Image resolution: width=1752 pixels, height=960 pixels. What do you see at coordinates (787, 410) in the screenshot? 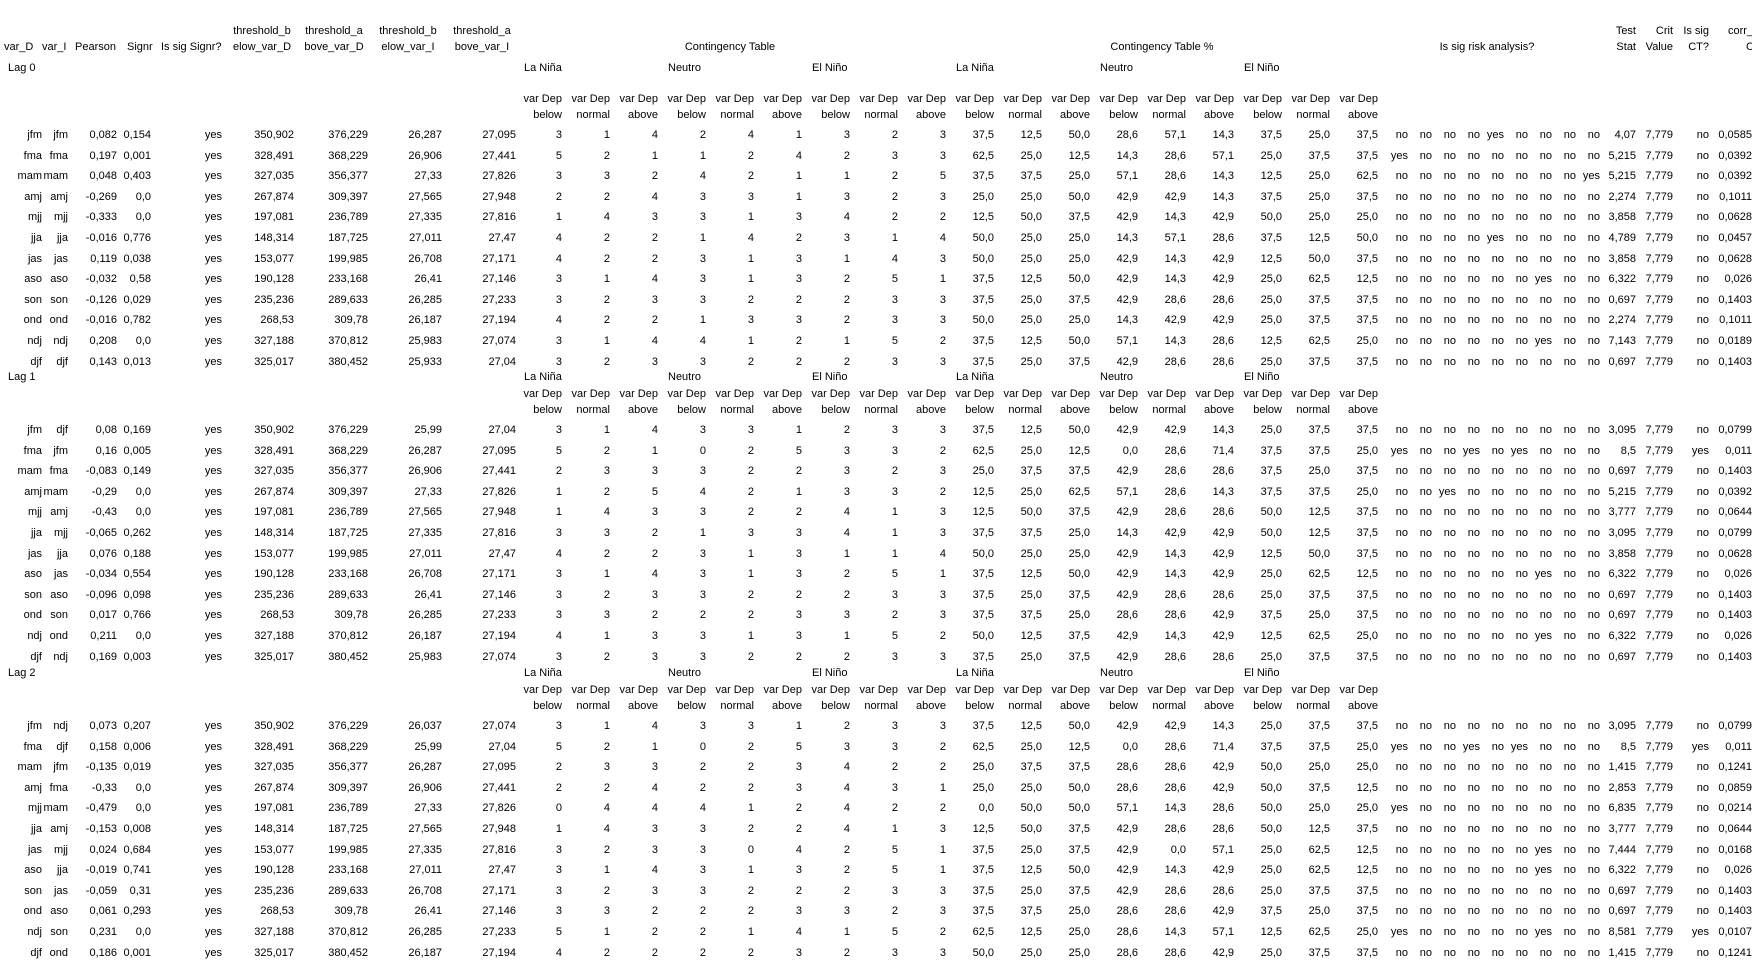
I see `category-header-bottom: above` at bounding box center [787, 410].